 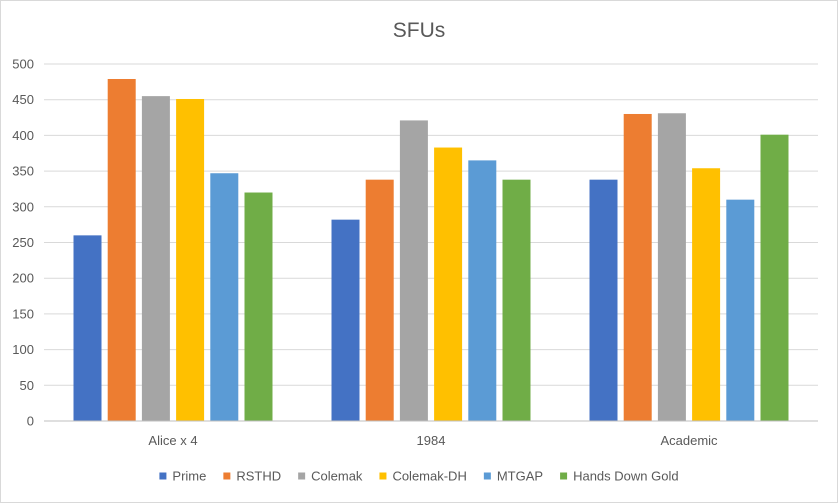 I want to click on legend-label: Prime, so click(x=189, y=476).